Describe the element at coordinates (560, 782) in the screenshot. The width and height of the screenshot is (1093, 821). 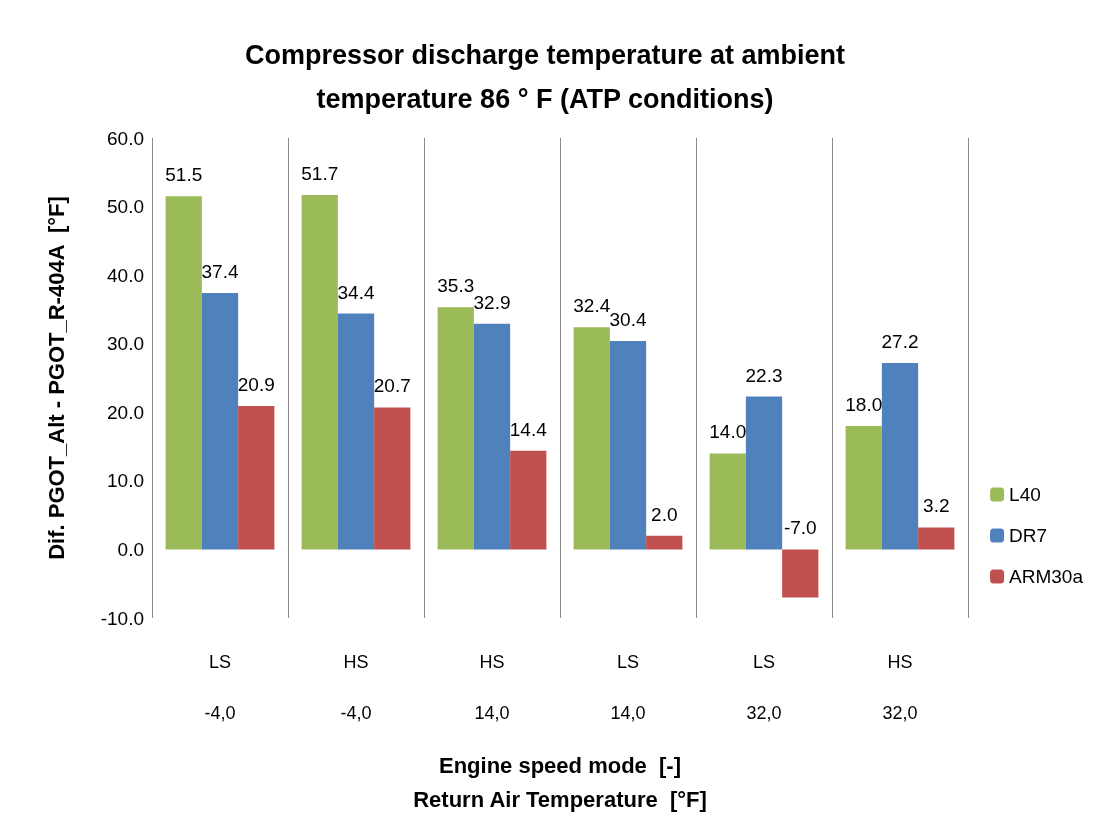
I see `x-axis-title: Engine speed mode [-] Return Air Temperature [°F]` at that location.